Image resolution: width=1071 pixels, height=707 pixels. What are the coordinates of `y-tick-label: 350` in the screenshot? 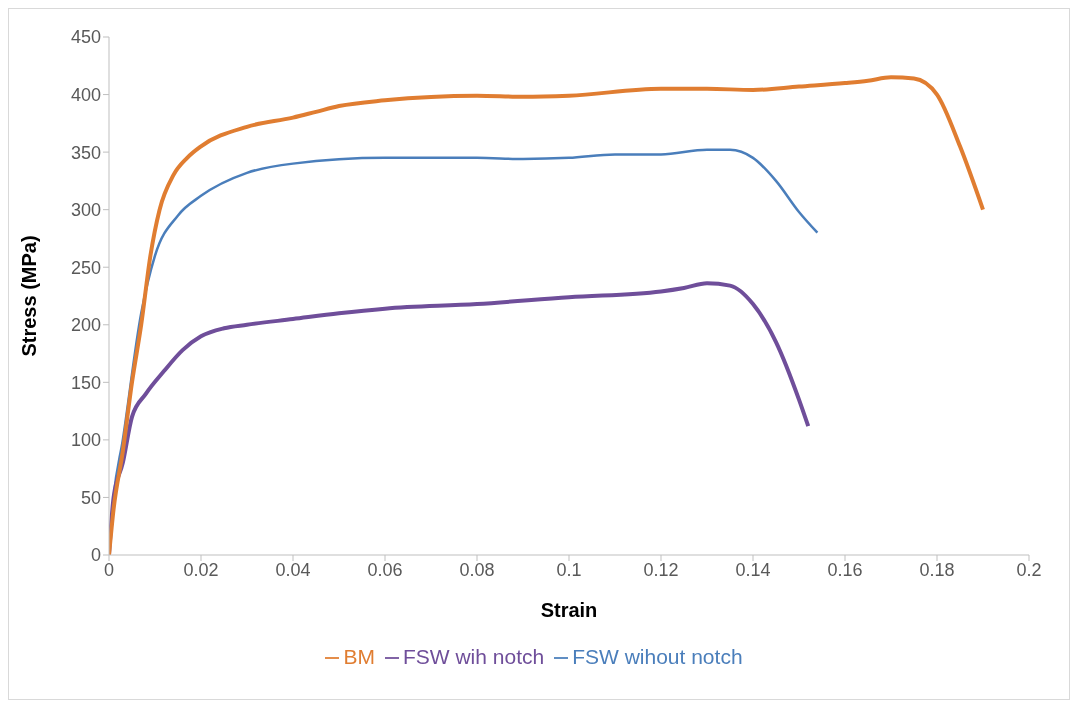 It's located at (85, 152).